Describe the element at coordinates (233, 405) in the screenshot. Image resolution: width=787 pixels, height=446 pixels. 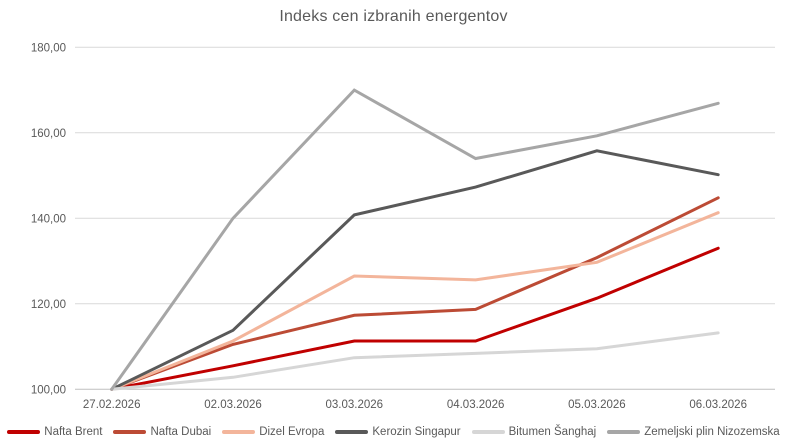
I see `x-axis-tick-label: 02.03.2026` at that location.